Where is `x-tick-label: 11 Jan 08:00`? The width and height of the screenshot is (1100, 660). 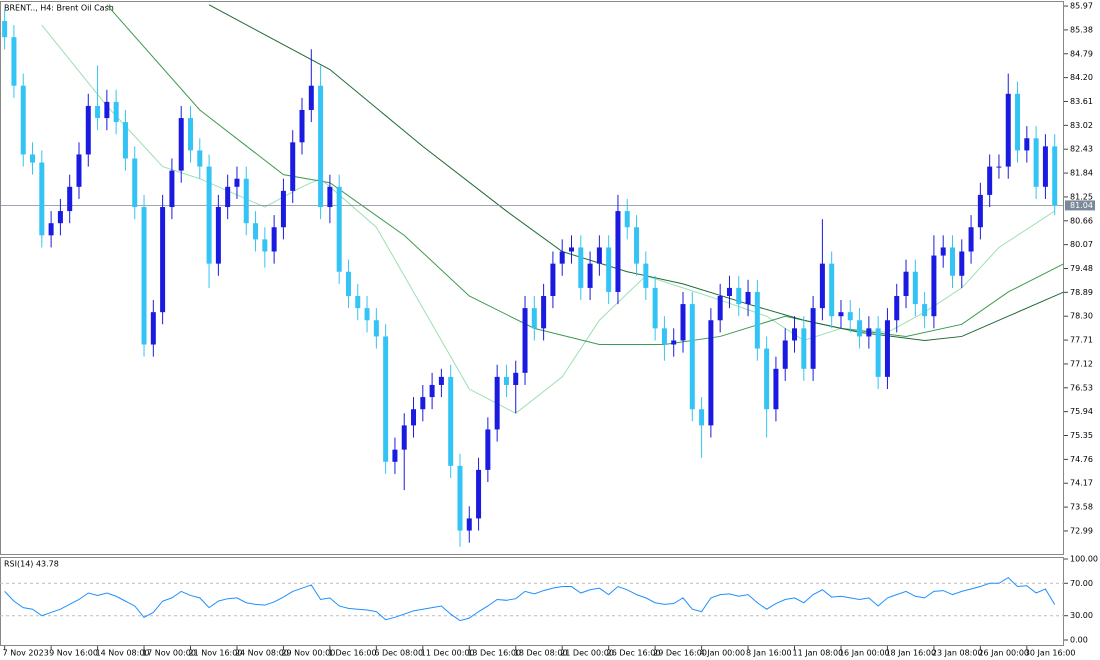 x-tick-label: 11 Jan 08:00 is located at coordinates (818, 653).